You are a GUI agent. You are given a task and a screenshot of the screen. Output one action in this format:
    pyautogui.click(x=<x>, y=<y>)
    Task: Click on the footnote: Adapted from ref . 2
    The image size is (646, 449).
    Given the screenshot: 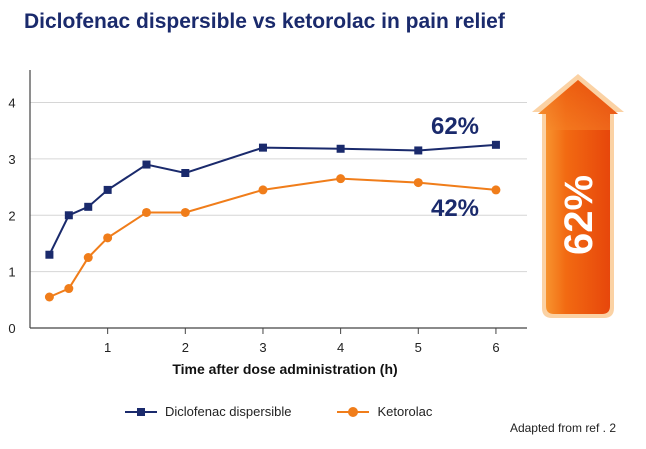 What is the action you would take?
    pyautogui.click(x=562, y=428)
    